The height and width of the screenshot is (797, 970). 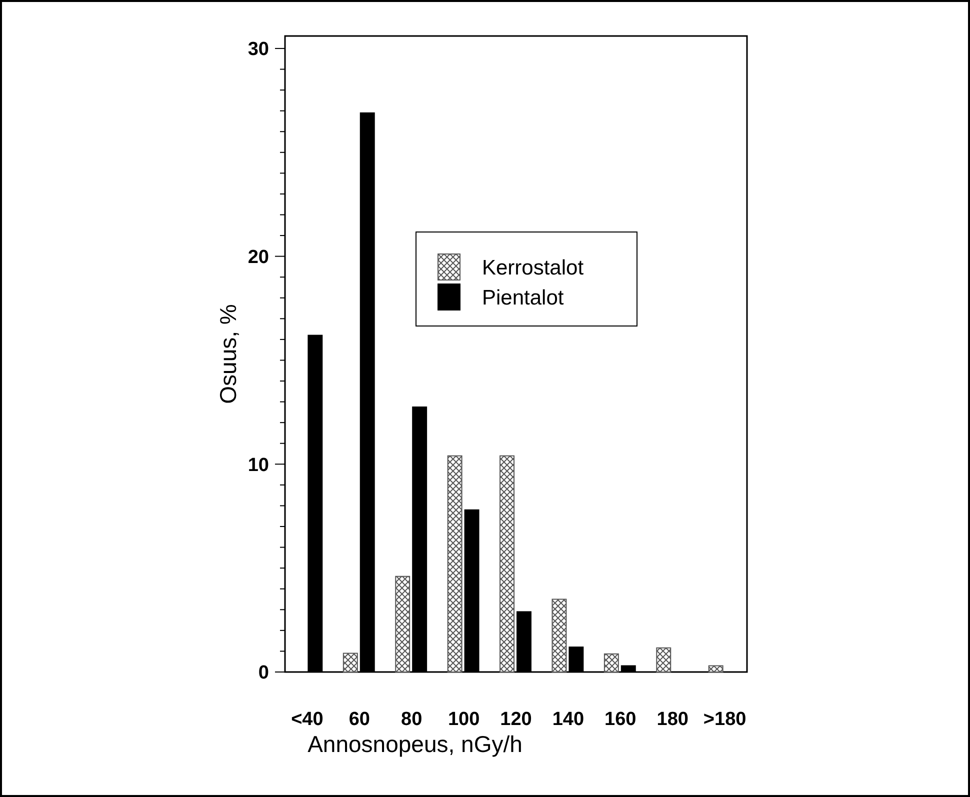 What do you see at coordinates (359, 719) in the screenshot?
I see `x-tick-label: 60` at bounding box center [359, 719].